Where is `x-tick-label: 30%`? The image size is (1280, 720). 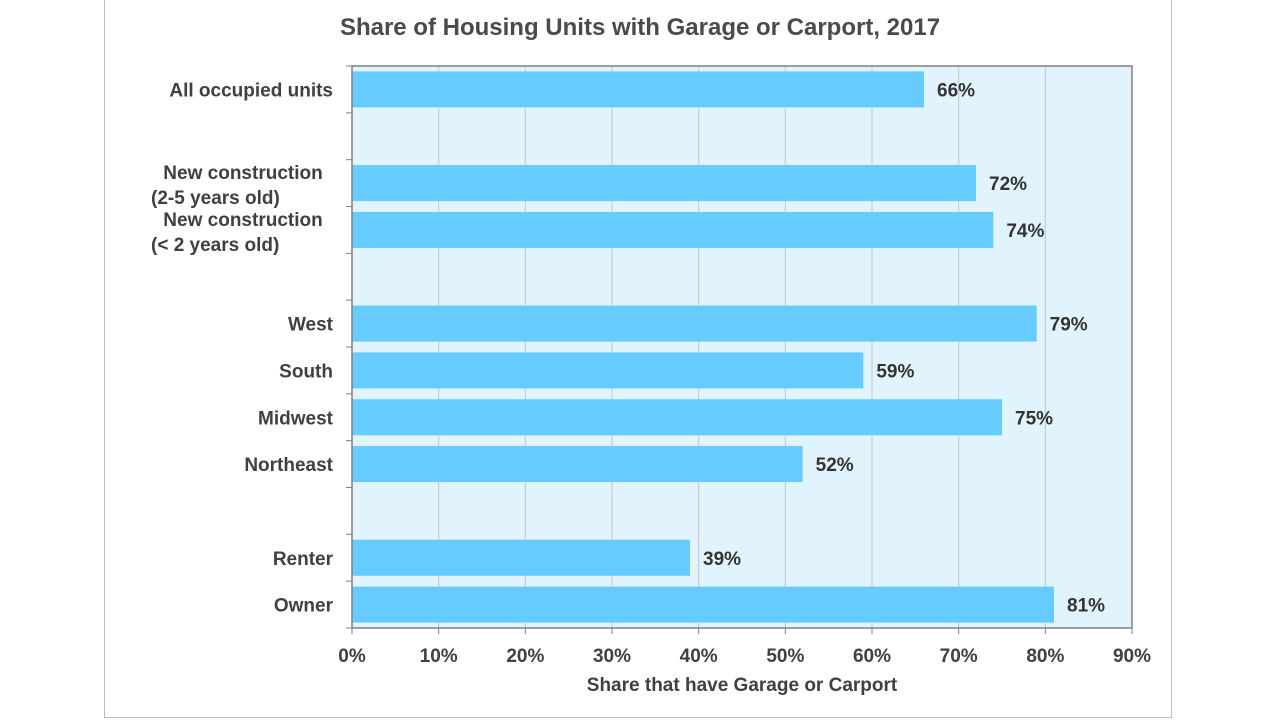 x-tick-label: 30% is located at coordinates (612, 656).